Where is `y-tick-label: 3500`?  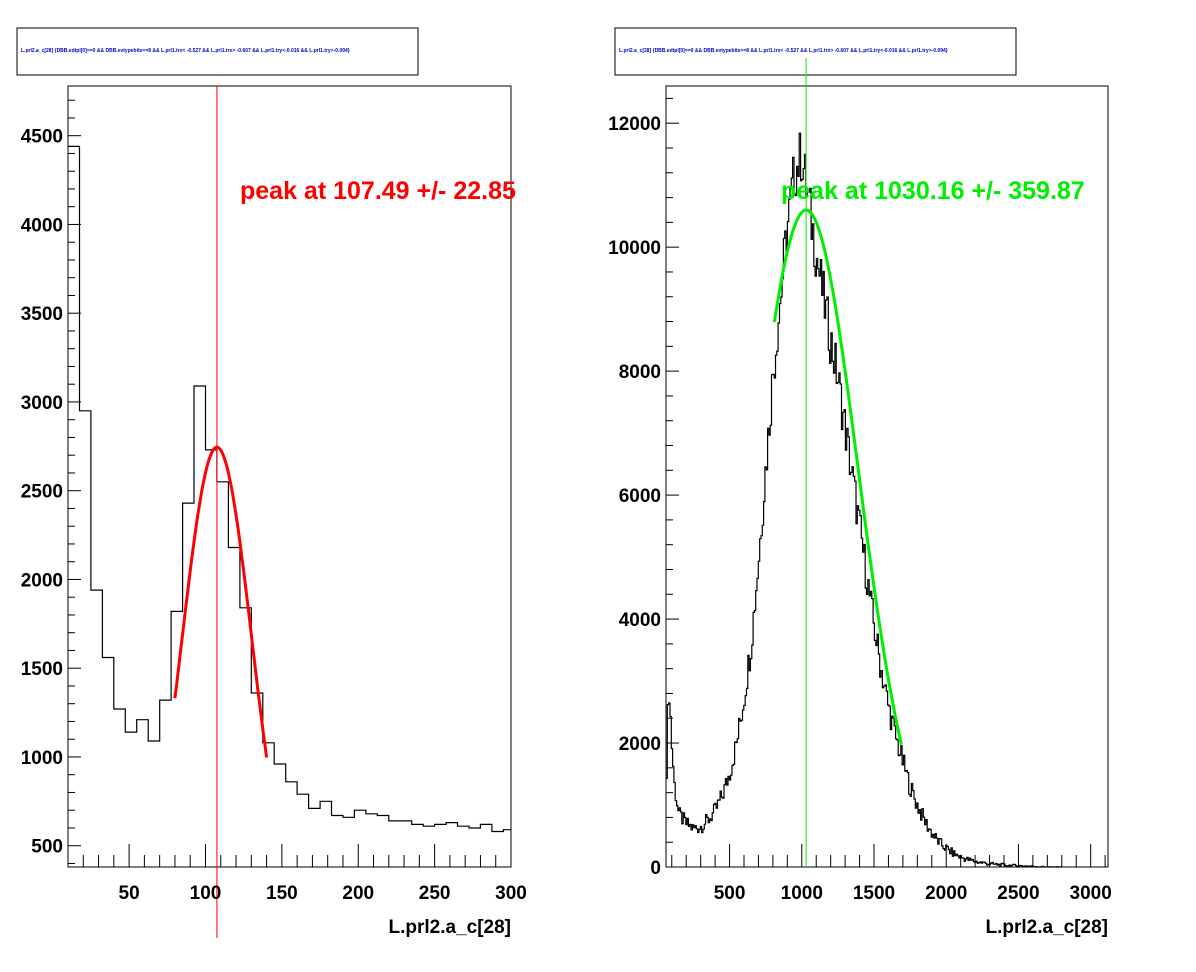 y-tick-label: 3500 is located at coordinates (42, 314).